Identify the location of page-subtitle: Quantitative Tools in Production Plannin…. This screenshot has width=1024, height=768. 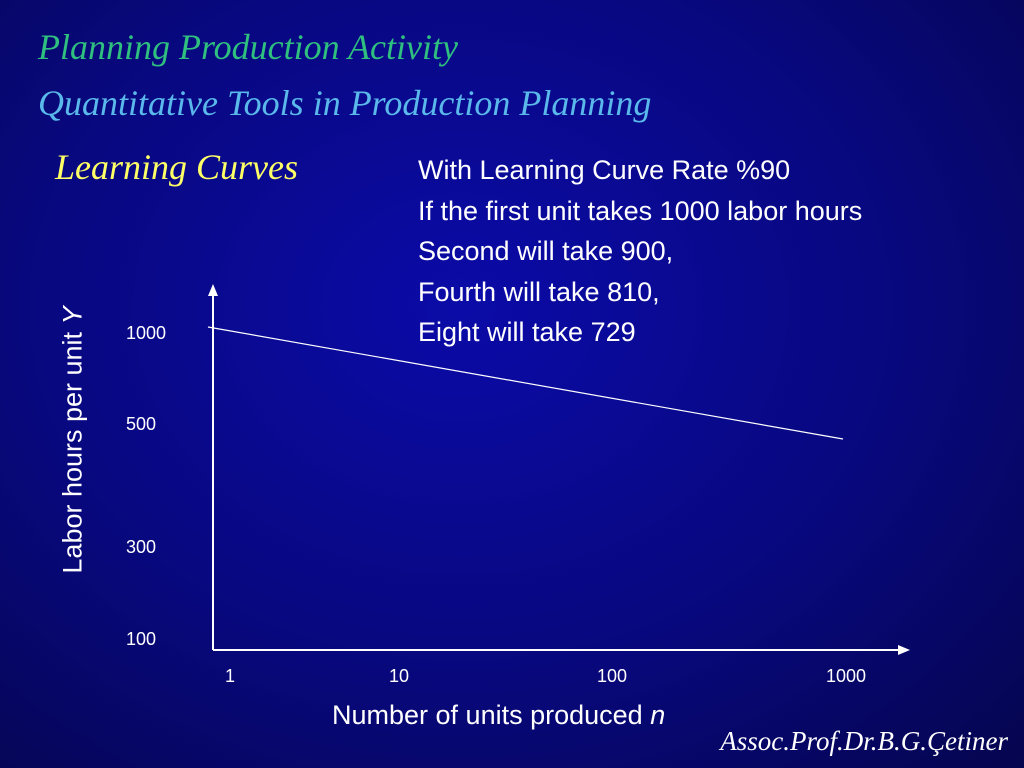
(345, 103).